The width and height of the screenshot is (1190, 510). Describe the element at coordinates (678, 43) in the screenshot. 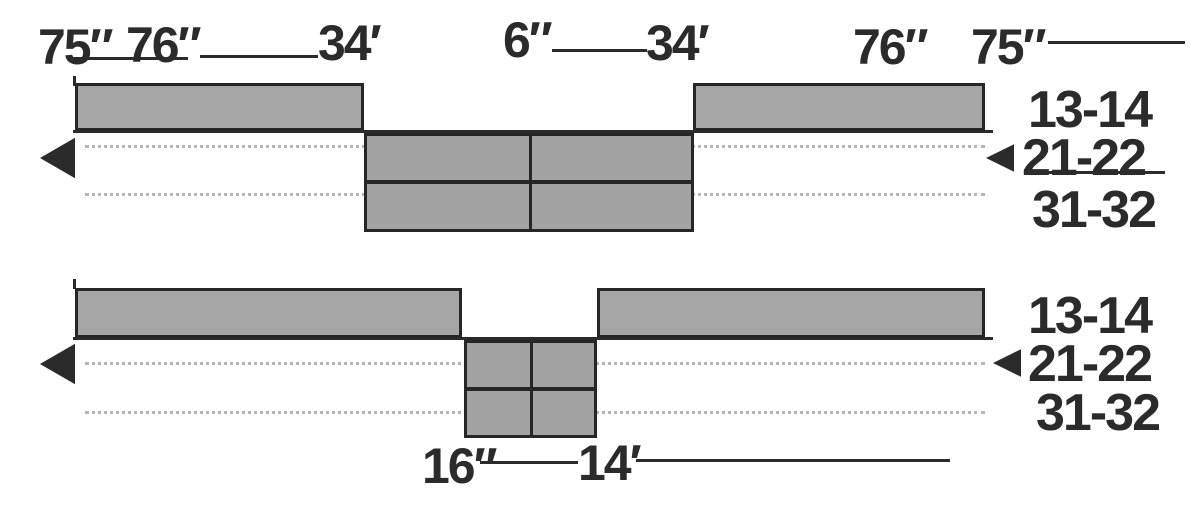

I see `dim-right-length: 34′` at that location.